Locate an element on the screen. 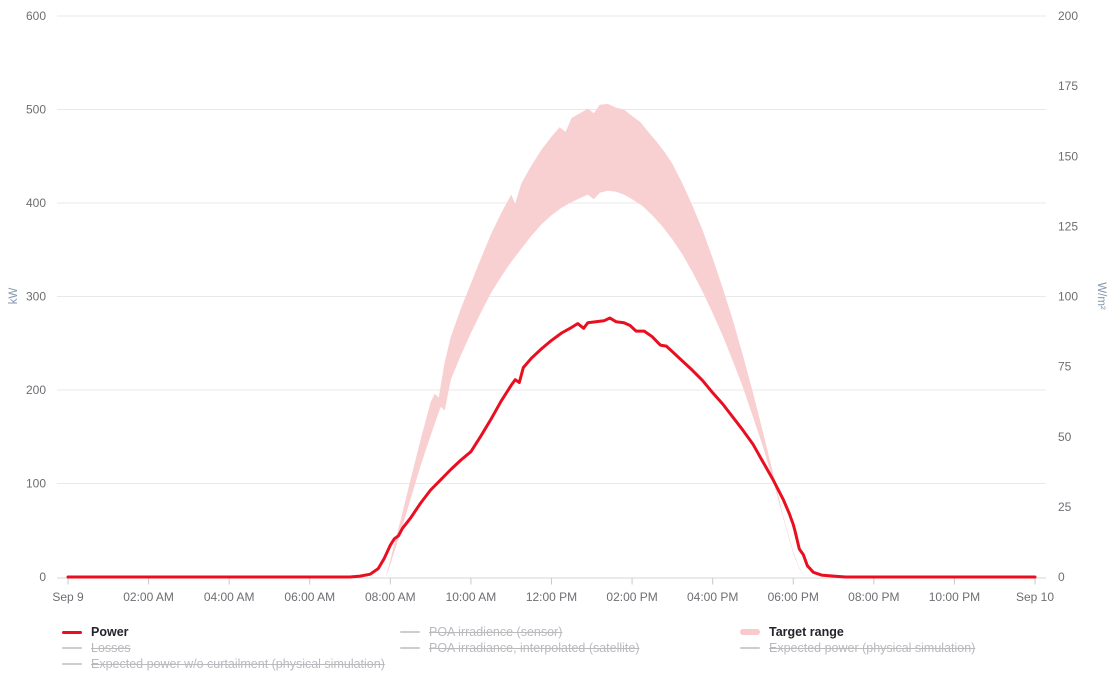 This screenshot has width=1115, height=680. poa-irradience-sensor-swatch is located at coordinates (410, 632).